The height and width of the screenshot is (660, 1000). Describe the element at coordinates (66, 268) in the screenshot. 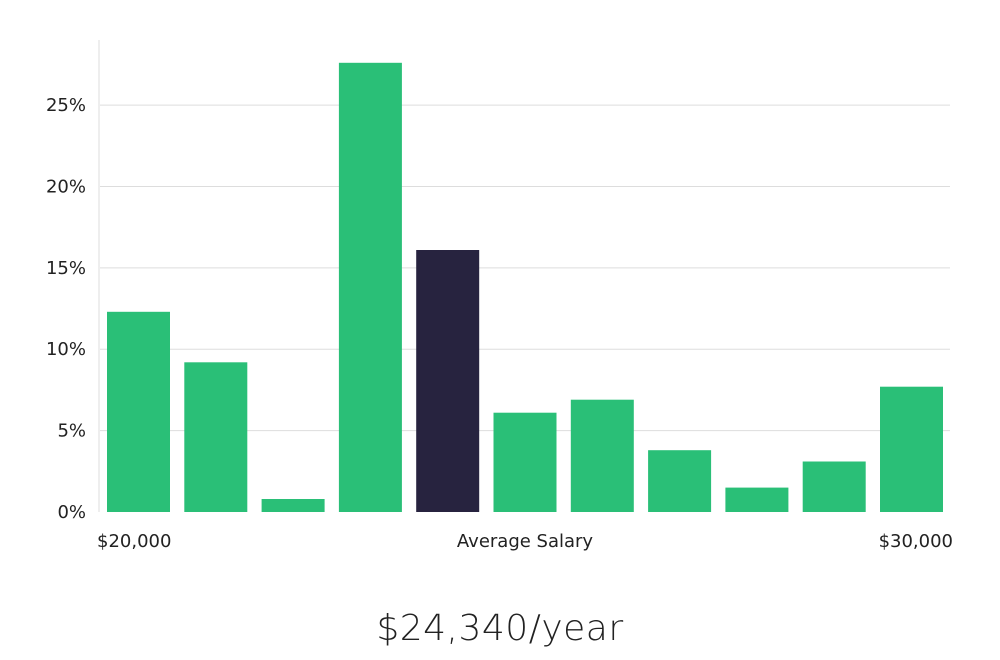

I see `y-tick-label: 15%` at that location.